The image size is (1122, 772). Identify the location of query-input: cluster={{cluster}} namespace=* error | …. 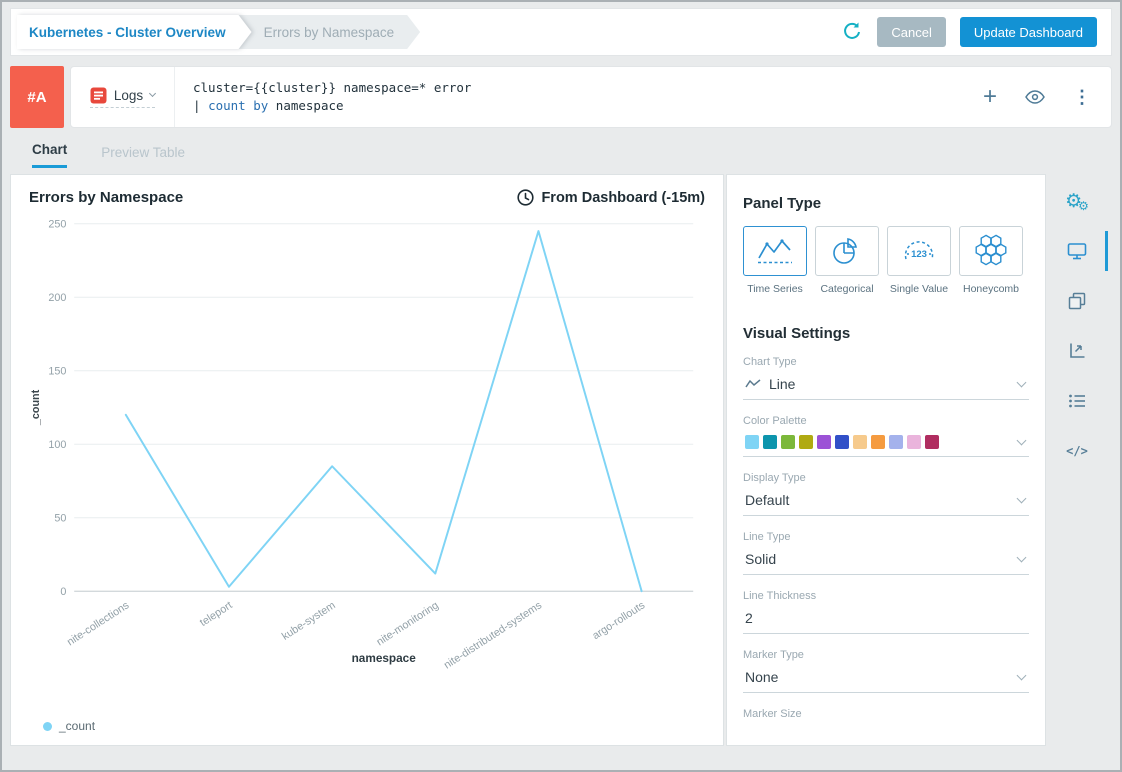
(579, 97).